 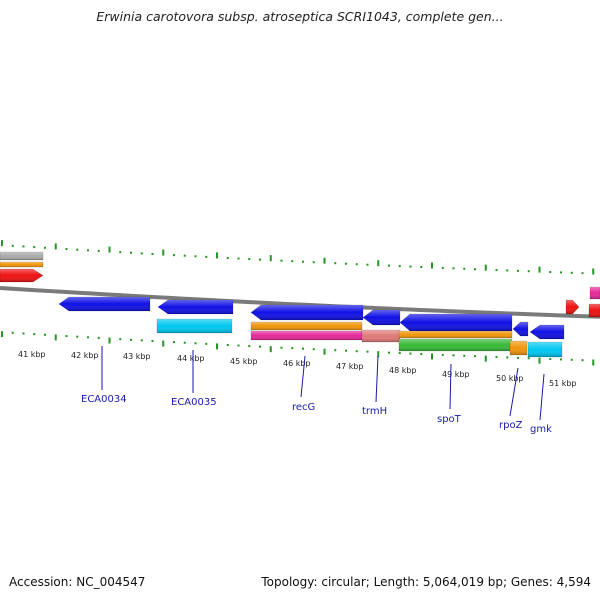 What do you see at coordinates (85, 355) in the screenshot?
I see `kbp-tick-label: 42 kbp` at bounding box center [85, 355].